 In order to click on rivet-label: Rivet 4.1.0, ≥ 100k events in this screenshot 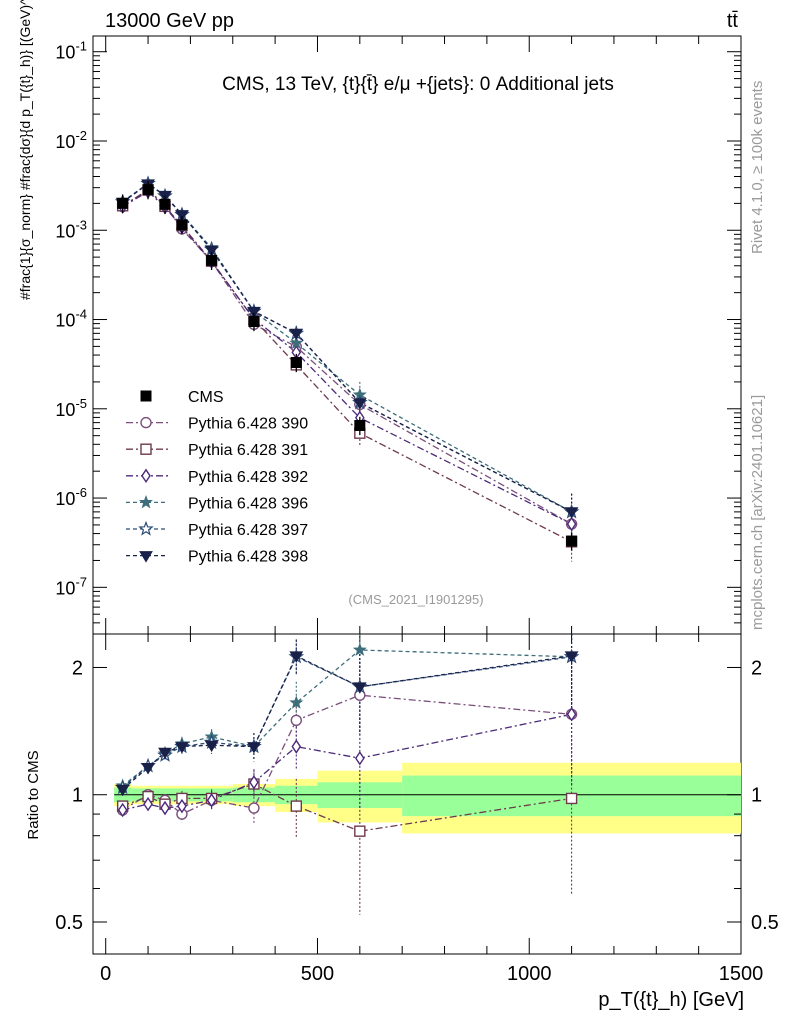, I will do `click(757, 167)`.